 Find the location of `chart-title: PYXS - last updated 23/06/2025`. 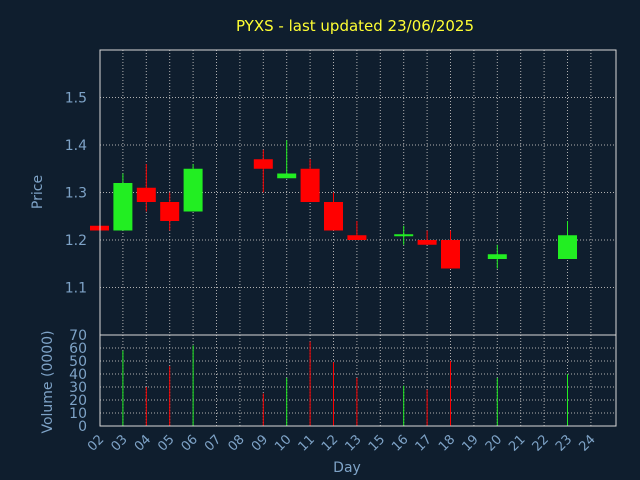

chart-title: PYXS - last updated 23/06/2025 is located at coordinates (355, 26).